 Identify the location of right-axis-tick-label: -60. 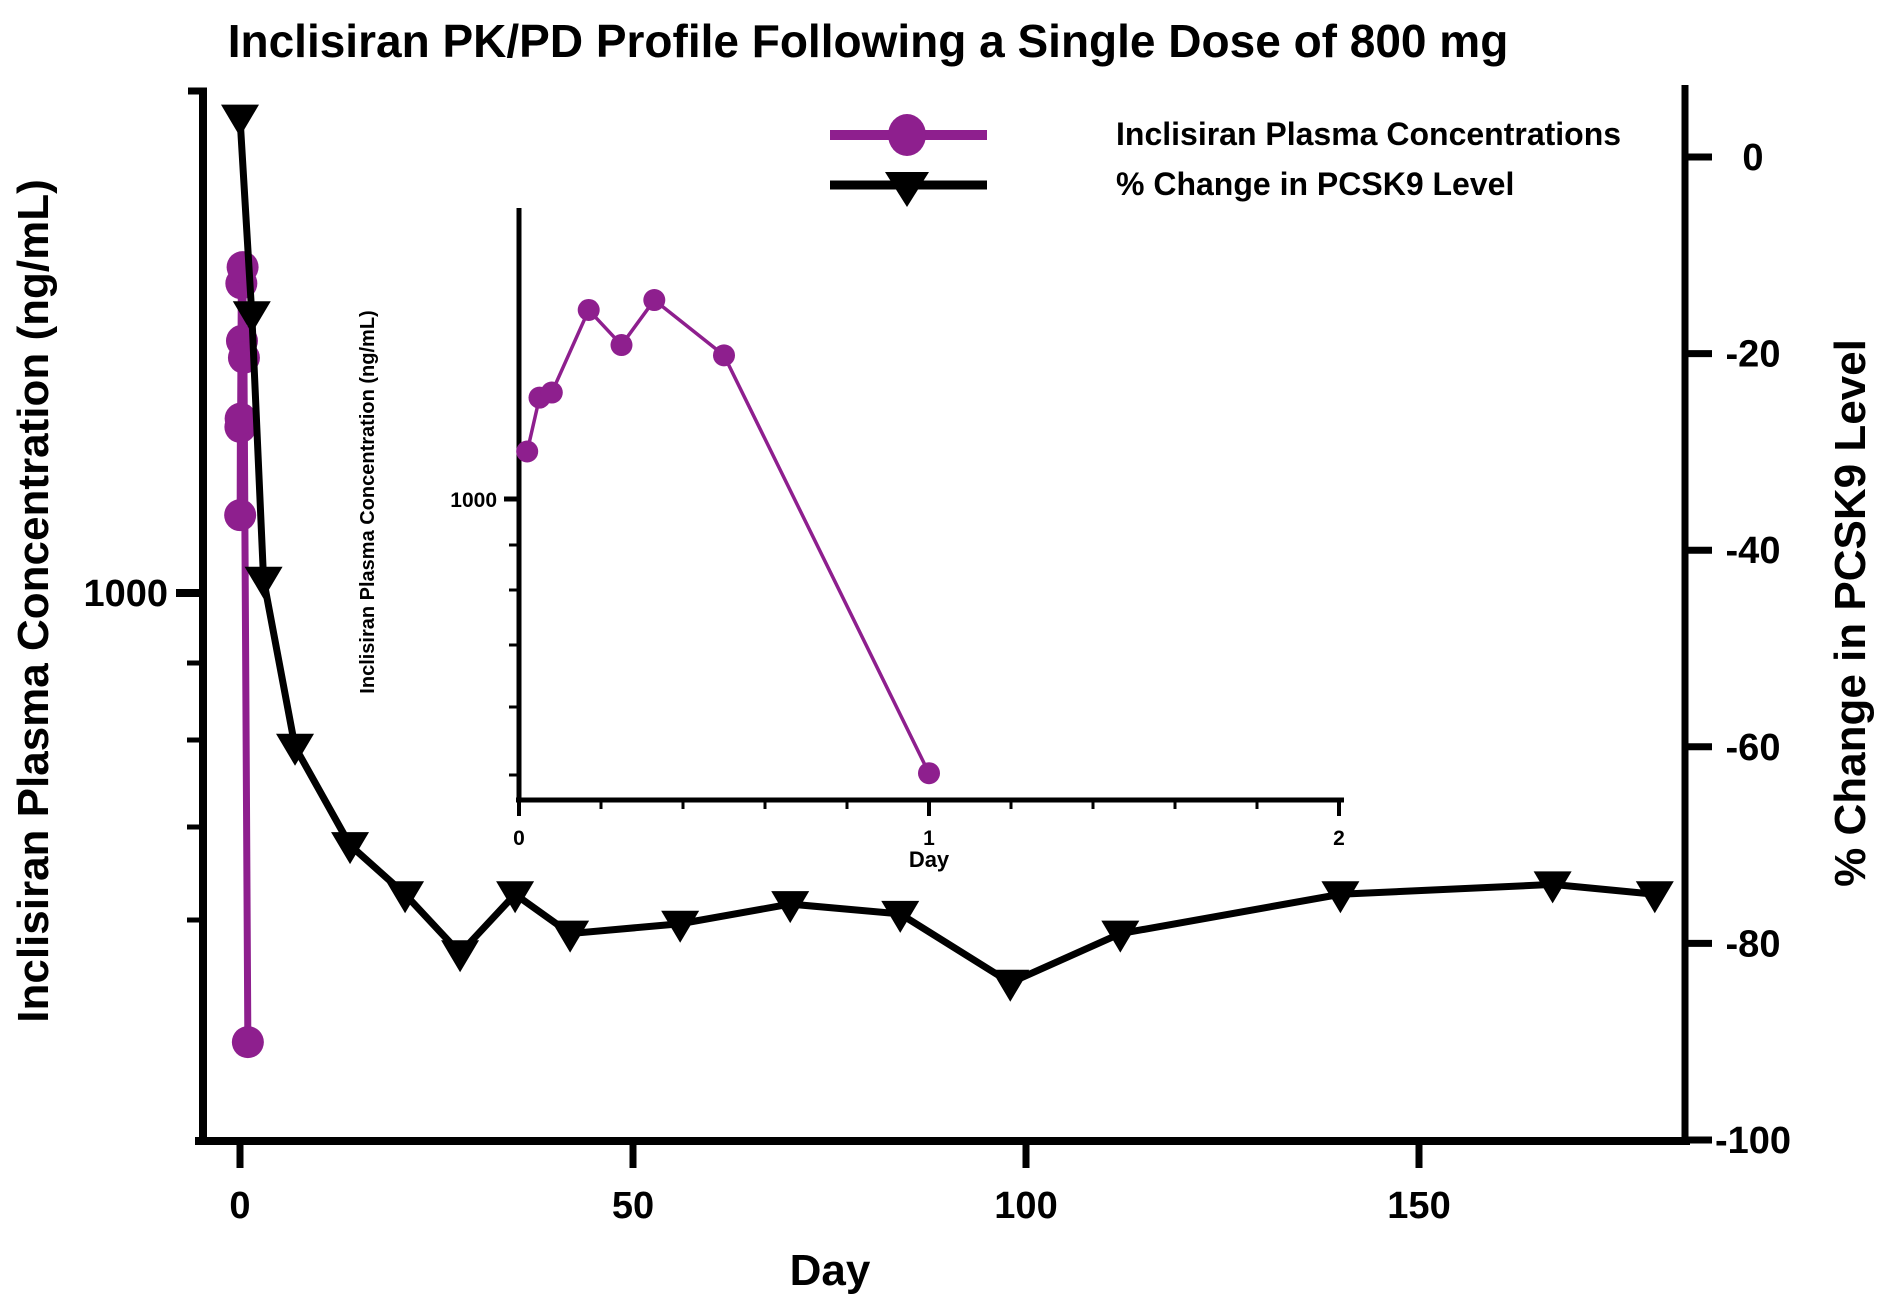
(1753, 748).